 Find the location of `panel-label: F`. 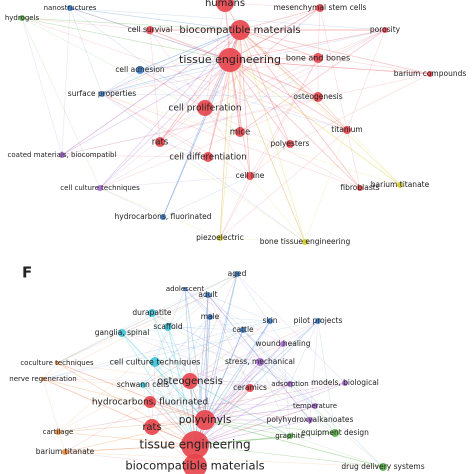

panel-label: F is located at coordinates (27, 273).